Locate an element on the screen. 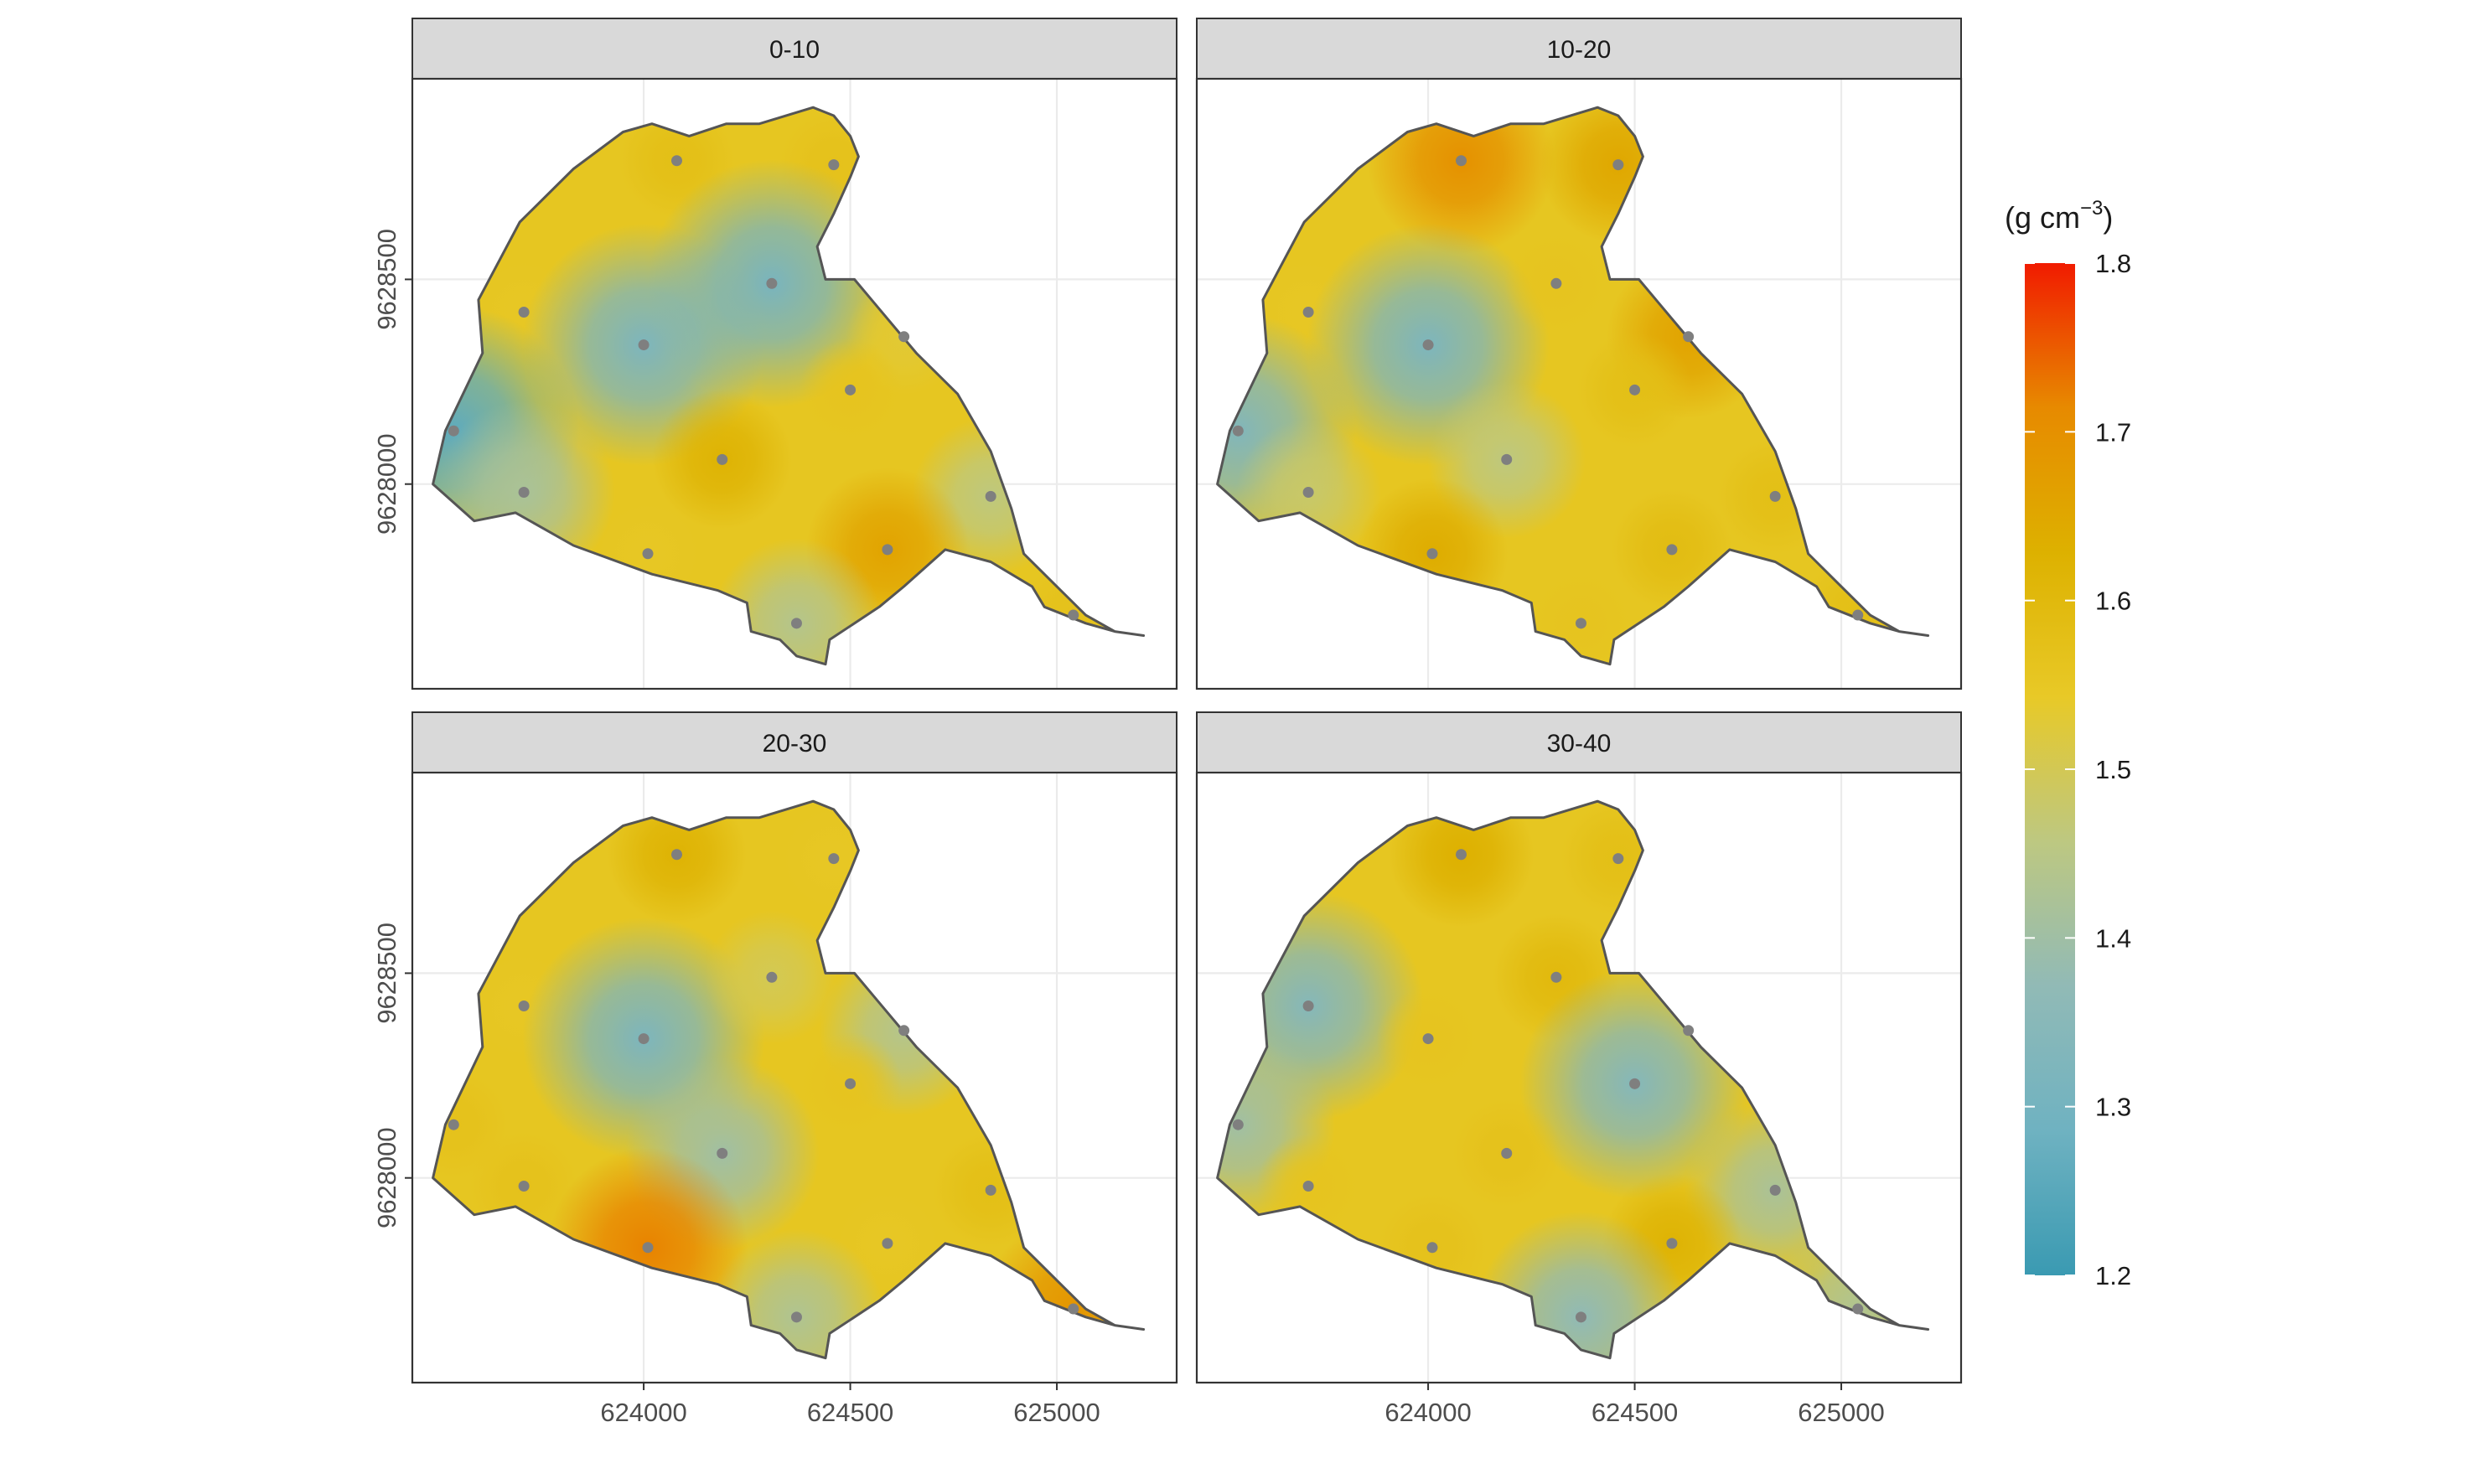  legend-tick-label: 1.2 is located at coordinates (2113, 1276).